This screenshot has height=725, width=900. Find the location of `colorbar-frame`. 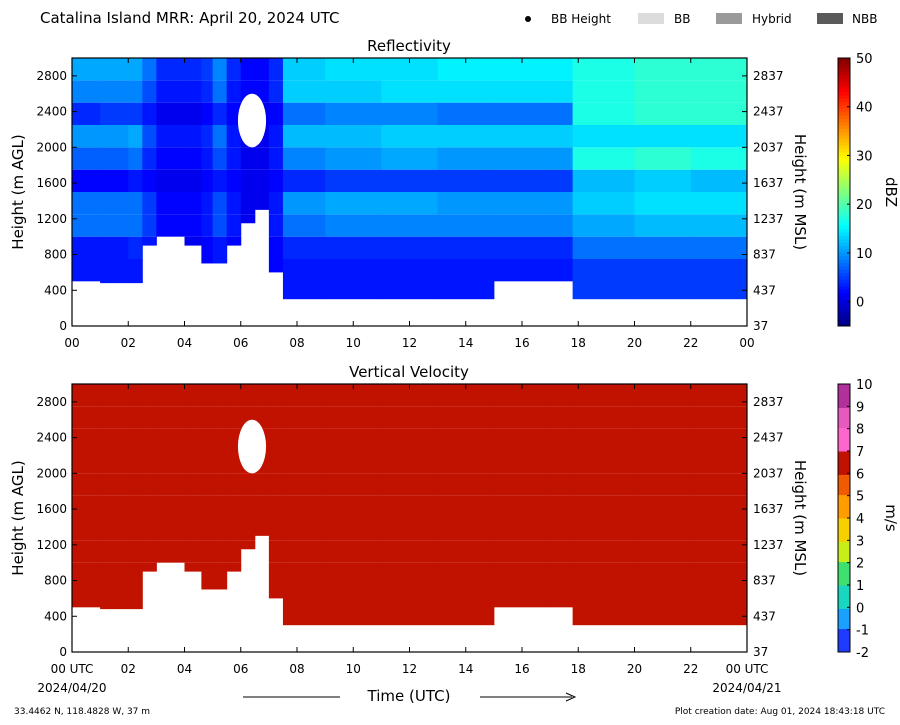

colorbar-frame is located at coordinates (844, 192).